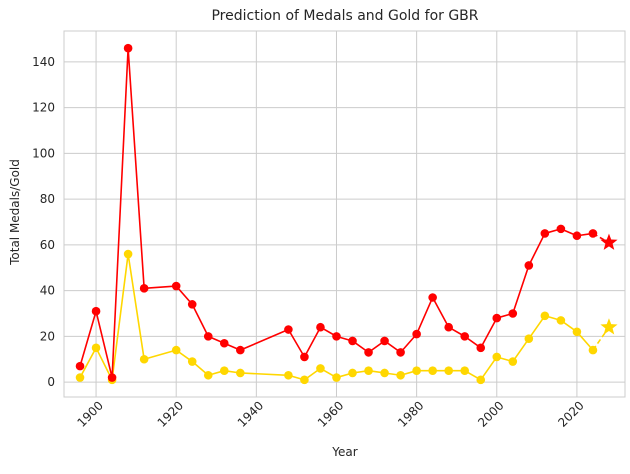 Image resolution: width=630 pixels, height=474 pixels. What do you see at coordinates (89, 413) in the screenshot?
I see `x-tick-label: 1900` at bounding box center [89, 413].